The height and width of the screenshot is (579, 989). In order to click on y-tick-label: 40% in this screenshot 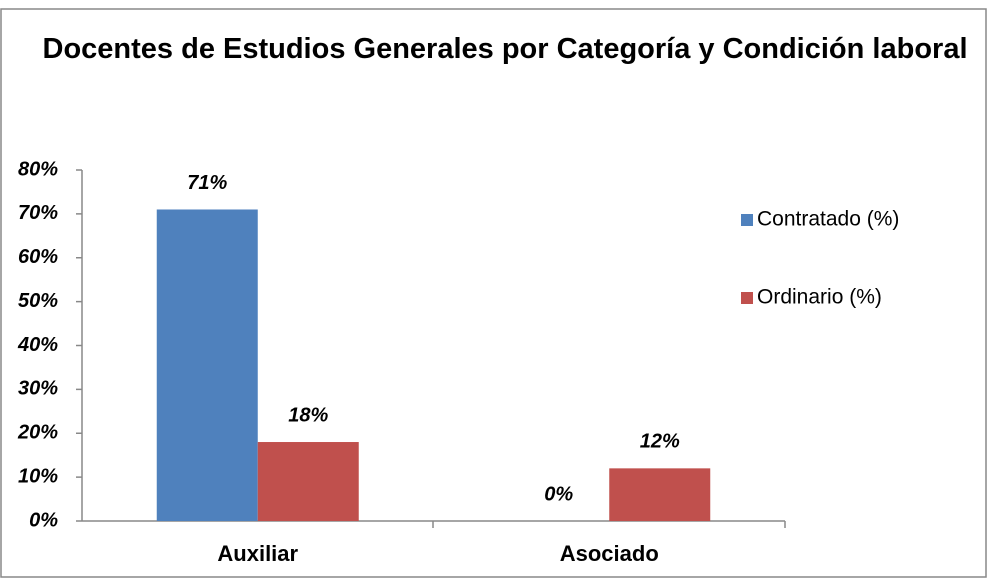, I will do `click(37, 345)`.